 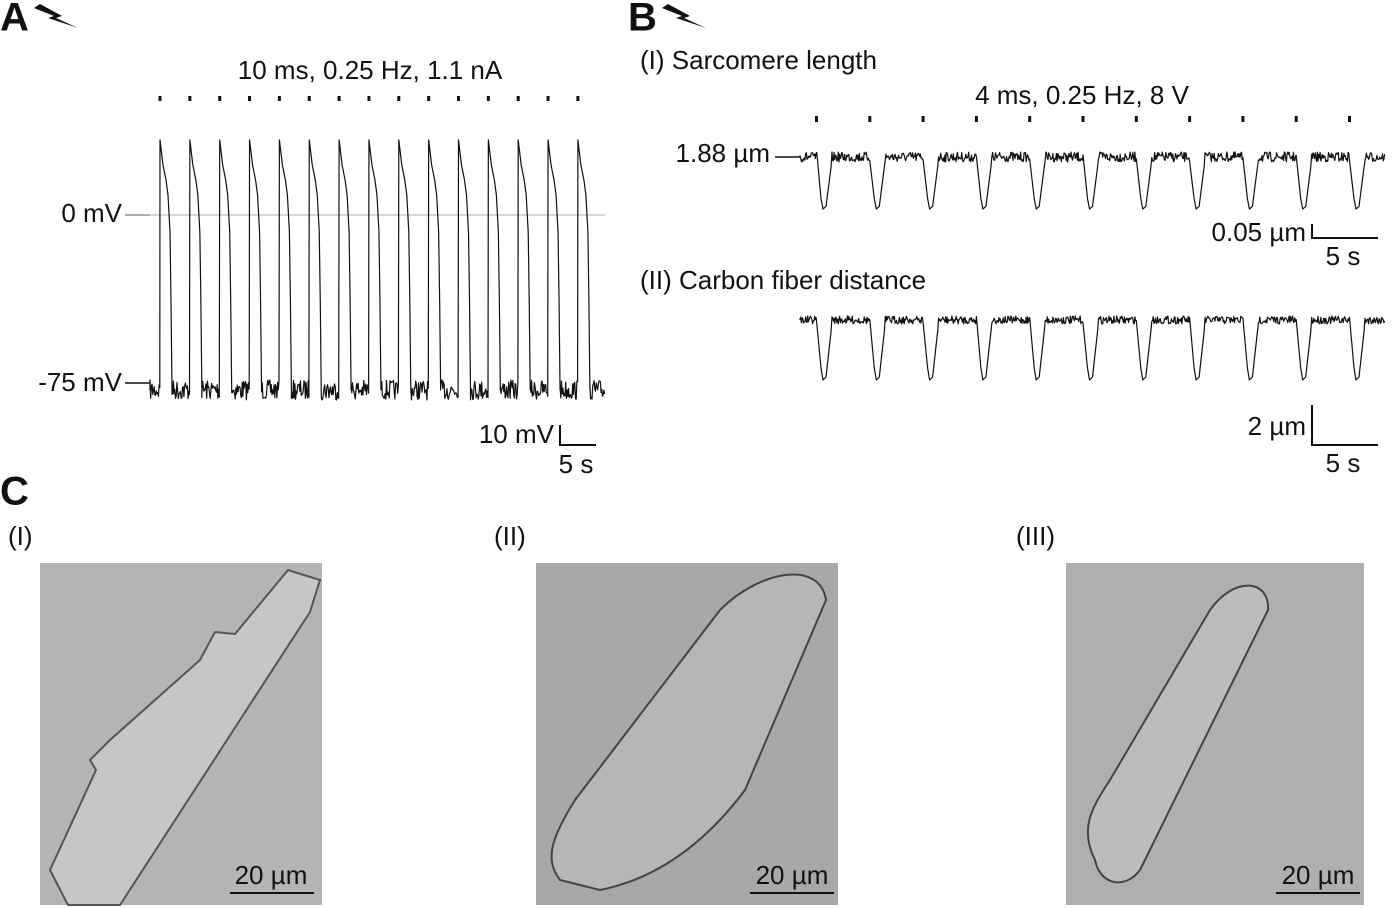 What do you see at coordinates (1035, 536) in the screenshot?
I see `image-label: (III)` at bounding box center [1035, 536].